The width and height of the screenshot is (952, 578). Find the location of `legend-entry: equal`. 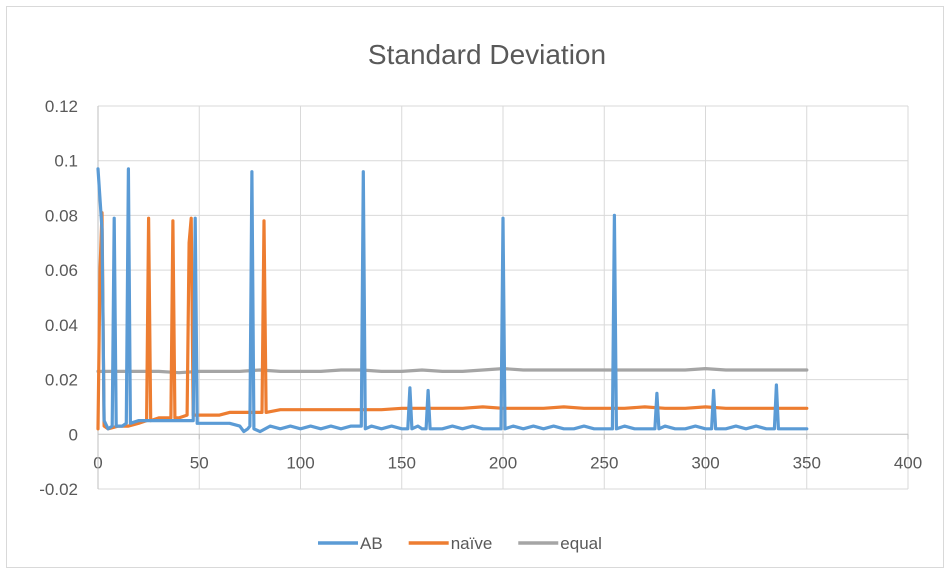

legend-entry: equal is located at coordinates (581, 543).